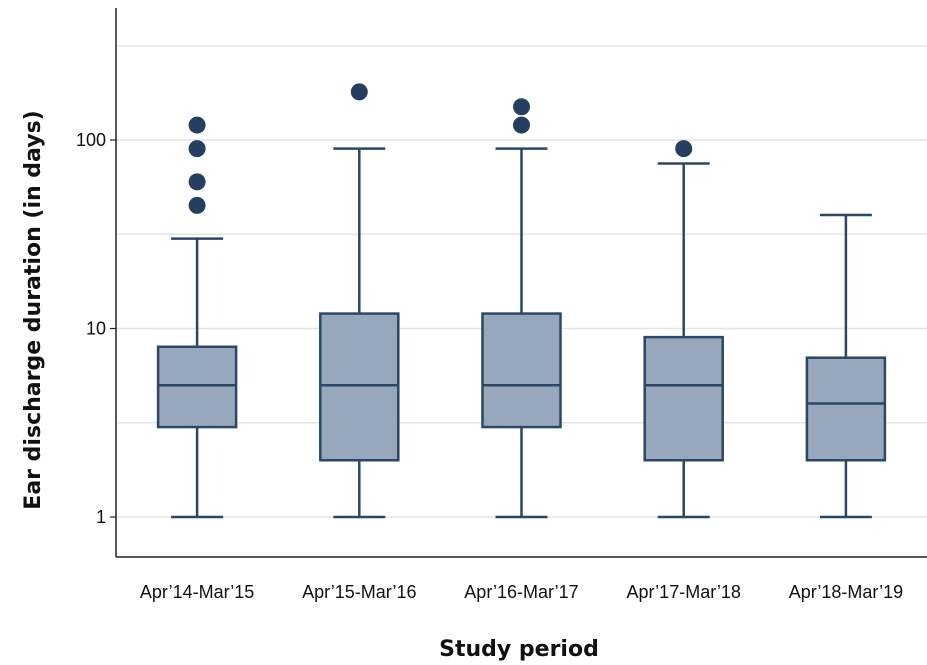  What do you see at coordinates (91, 140) in the screenshot?
I see `y-tick-label: 100` at bounding box center [91, 140].